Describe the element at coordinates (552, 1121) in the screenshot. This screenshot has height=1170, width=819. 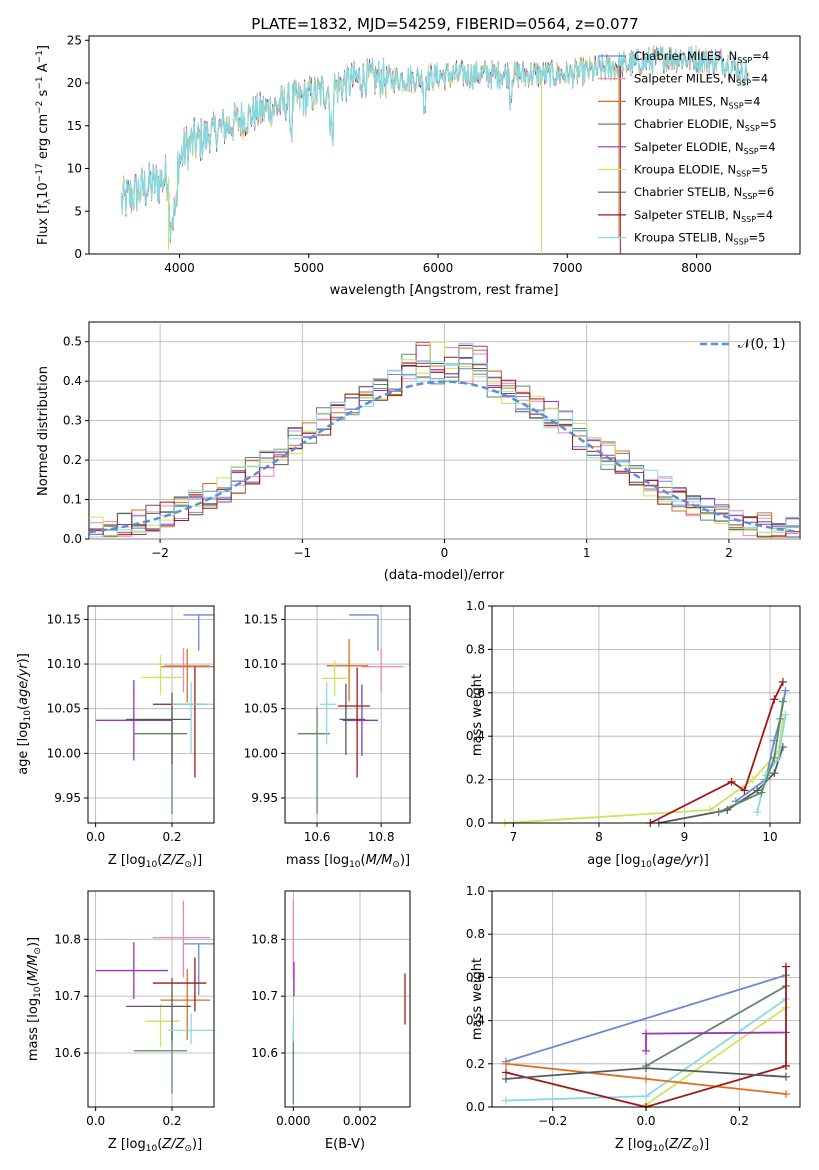
I see `x-tick-label: −0.2` at that location.